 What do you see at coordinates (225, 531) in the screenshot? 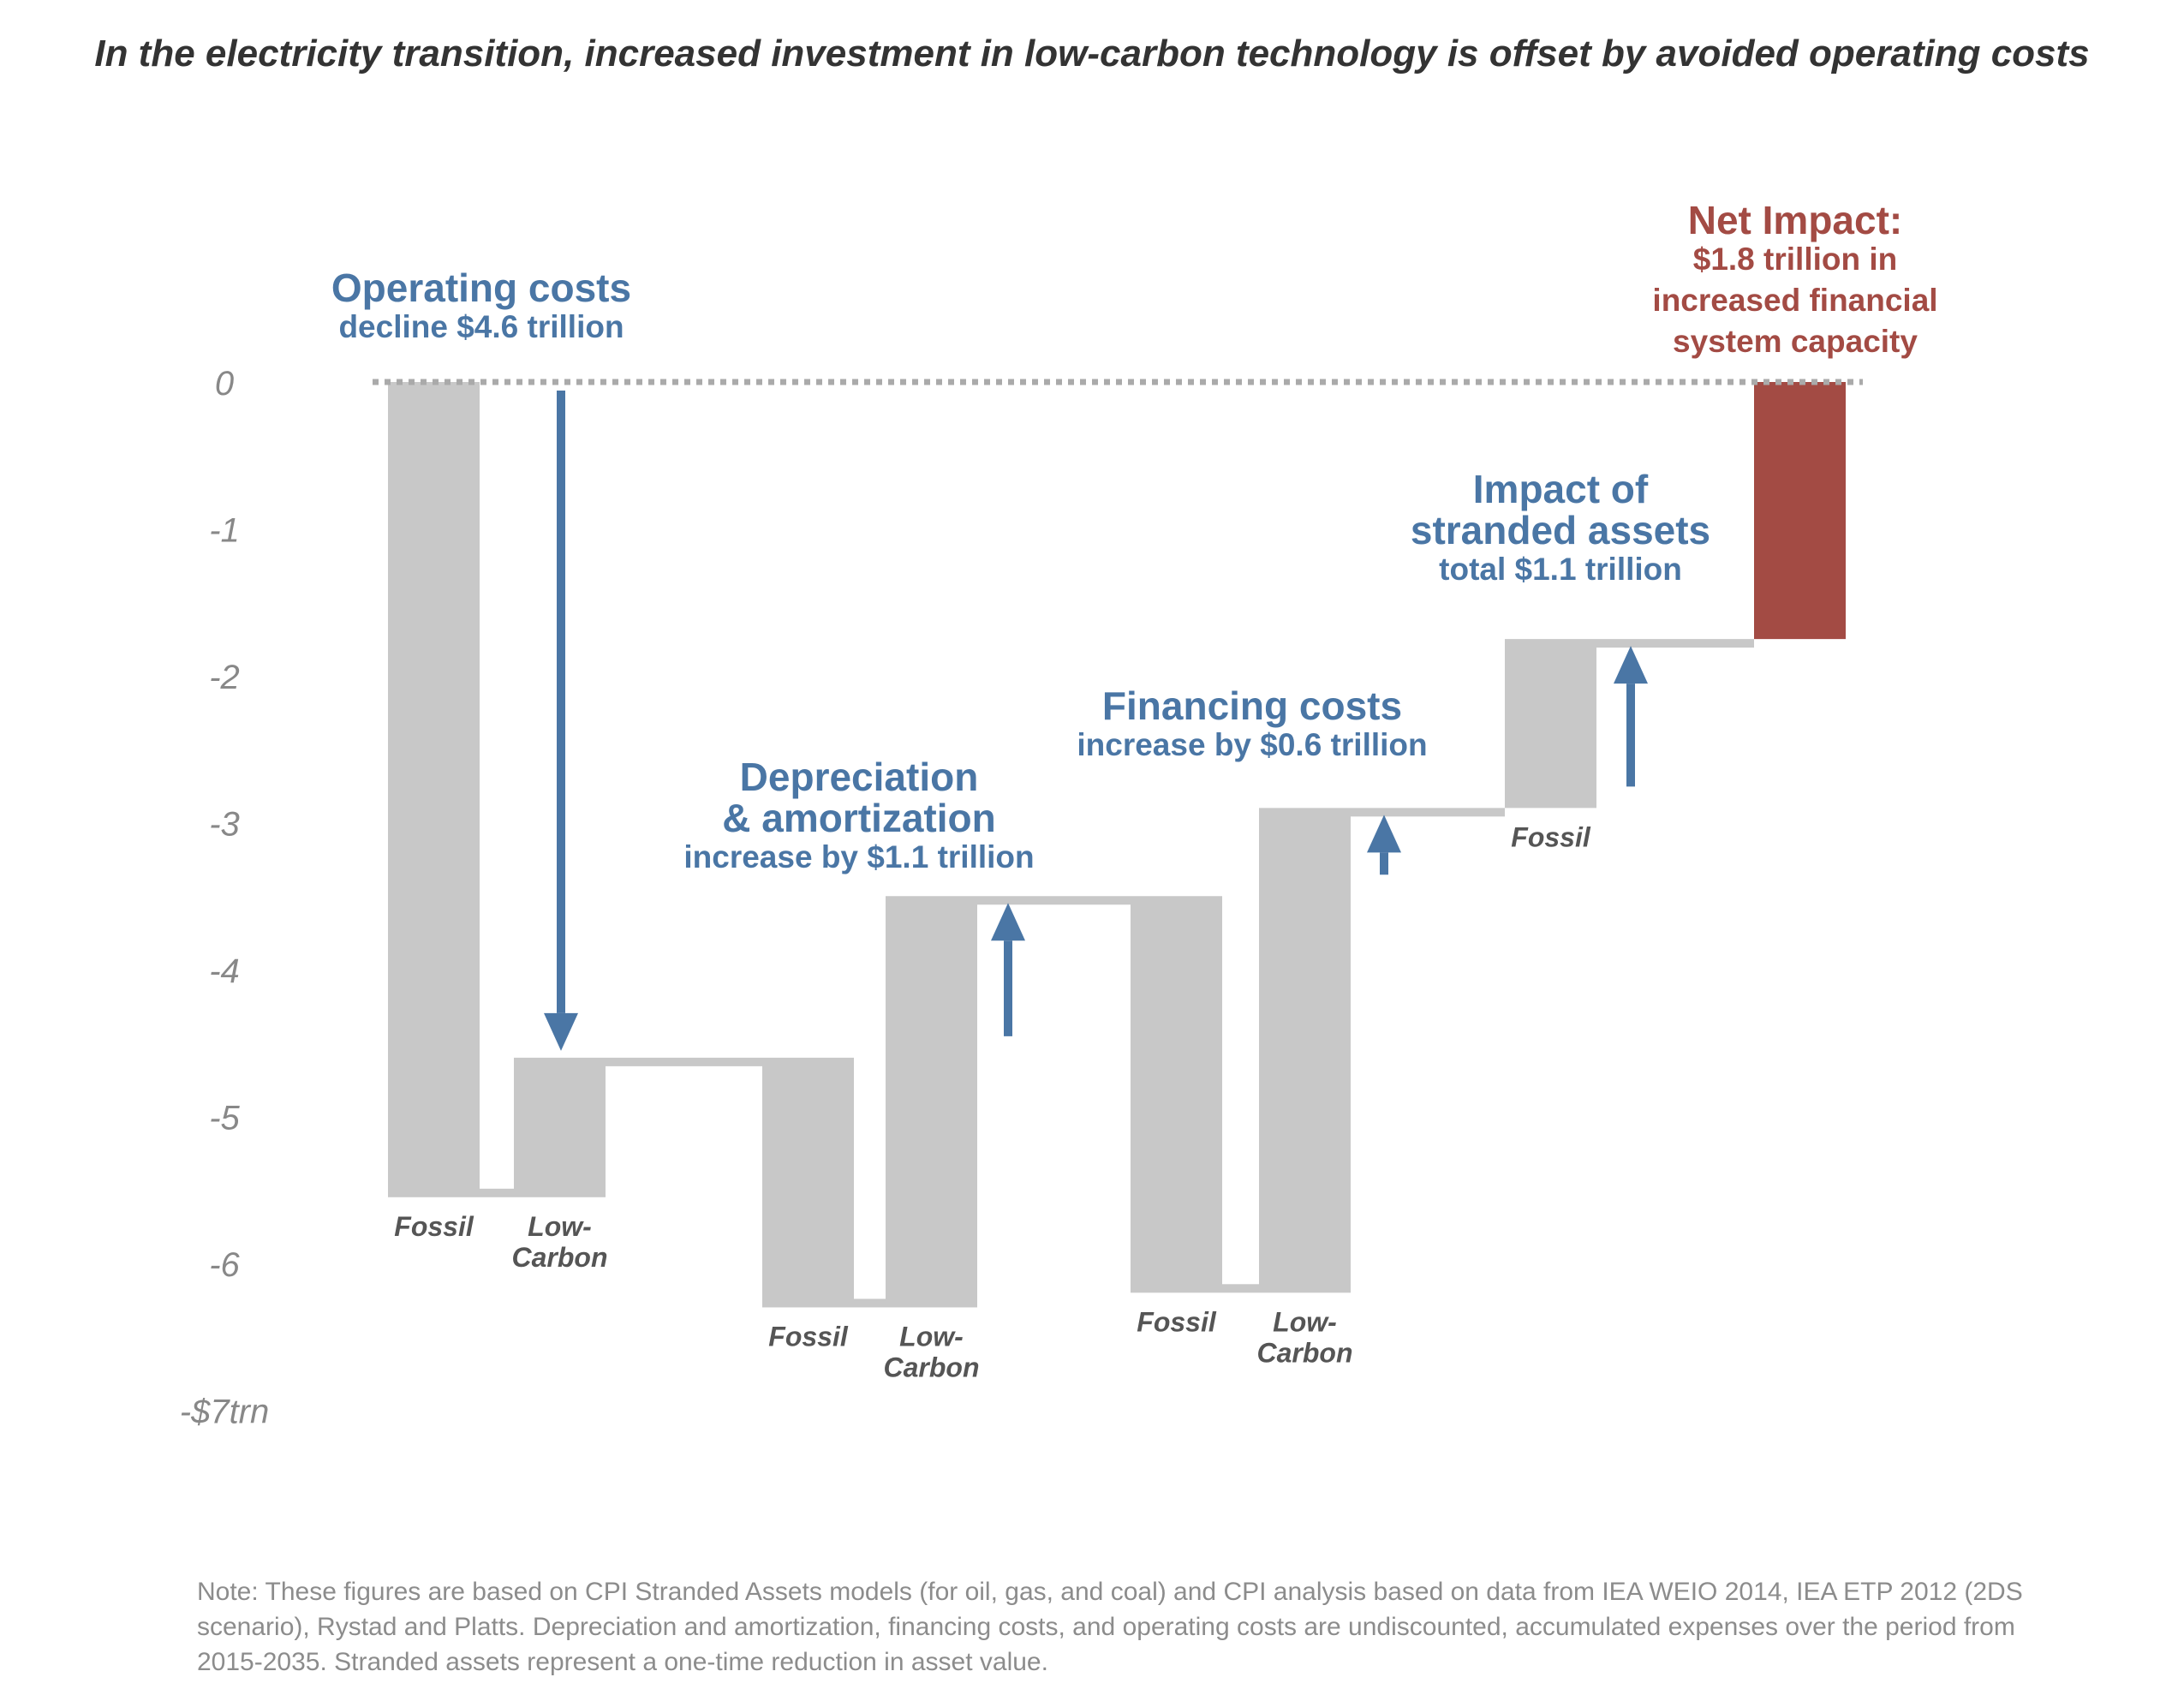
I see `y-tick-label: -1` at bounding box center [225, 531].